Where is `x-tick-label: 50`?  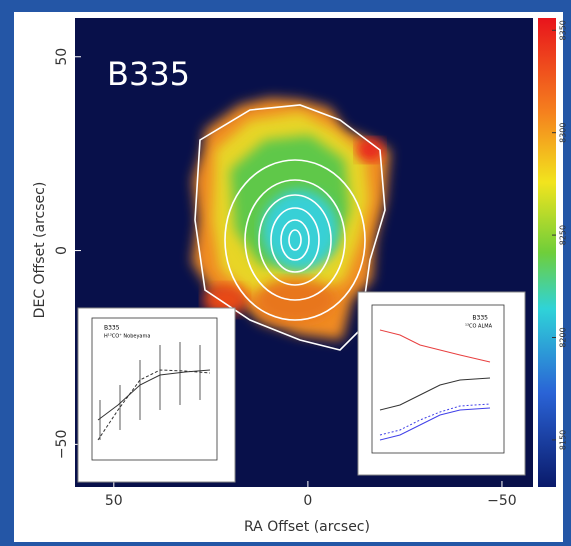 x-tick-label: 50 is located at coordinates (114, 501).